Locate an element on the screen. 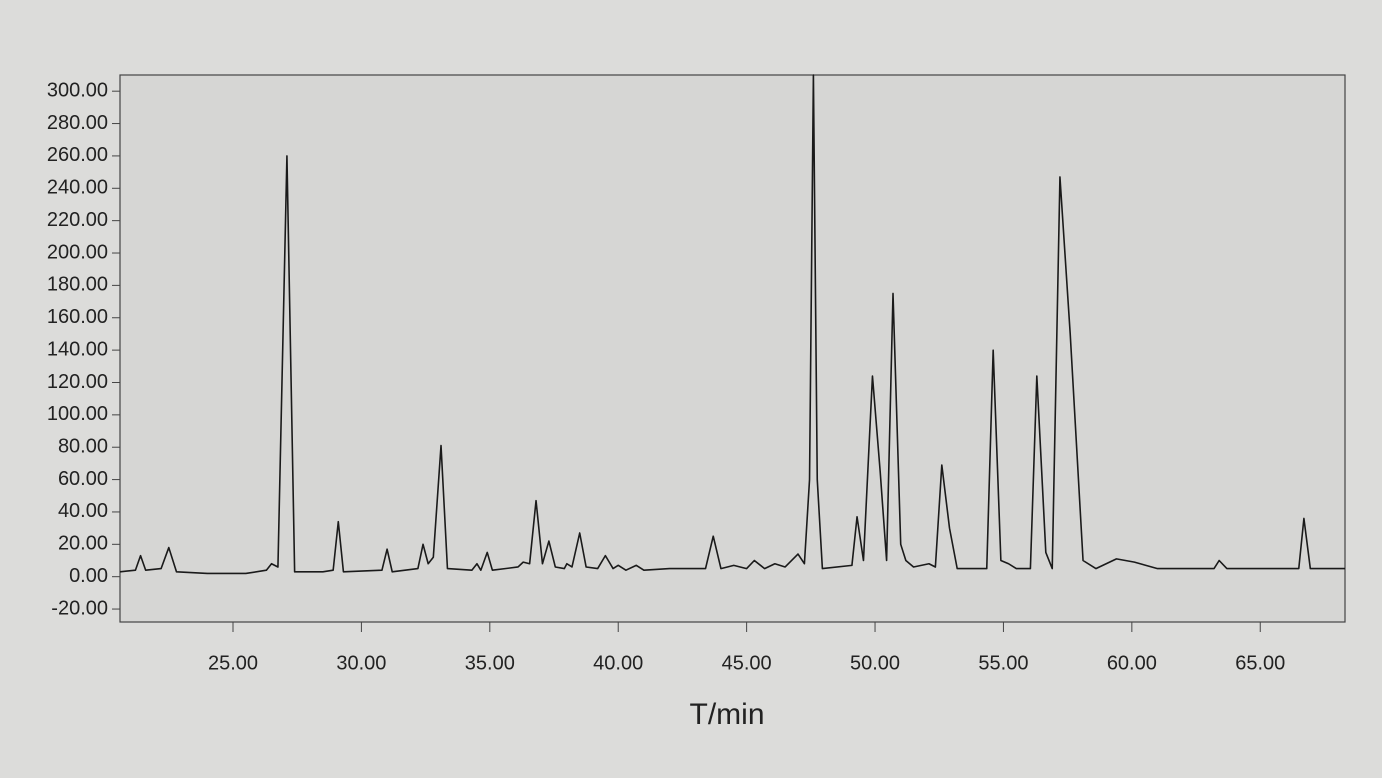  y-tick-label: 0.00 is located at coordinates (88, 576).